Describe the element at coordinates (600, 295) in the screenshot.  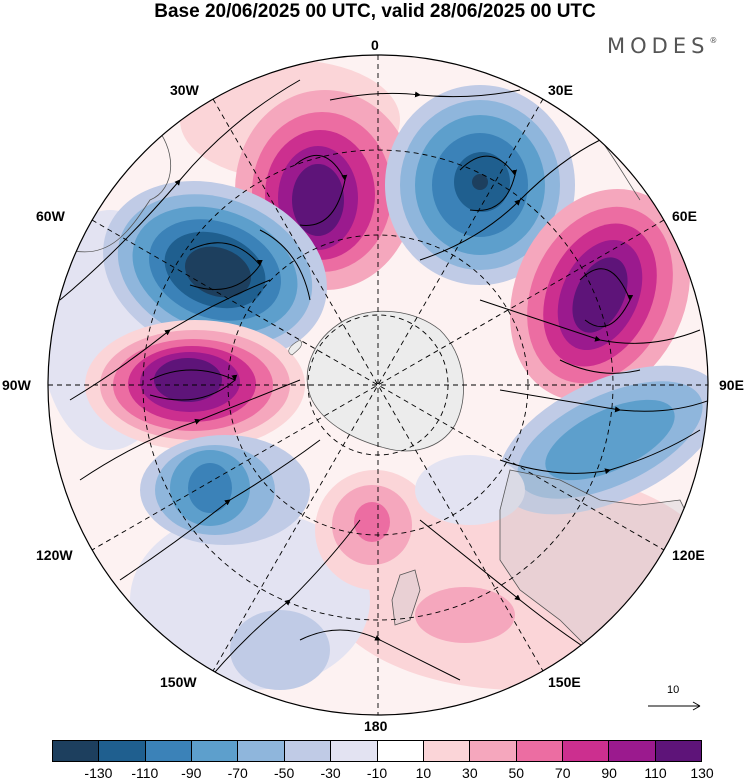
I see `anomaly-positive-east` at that location.